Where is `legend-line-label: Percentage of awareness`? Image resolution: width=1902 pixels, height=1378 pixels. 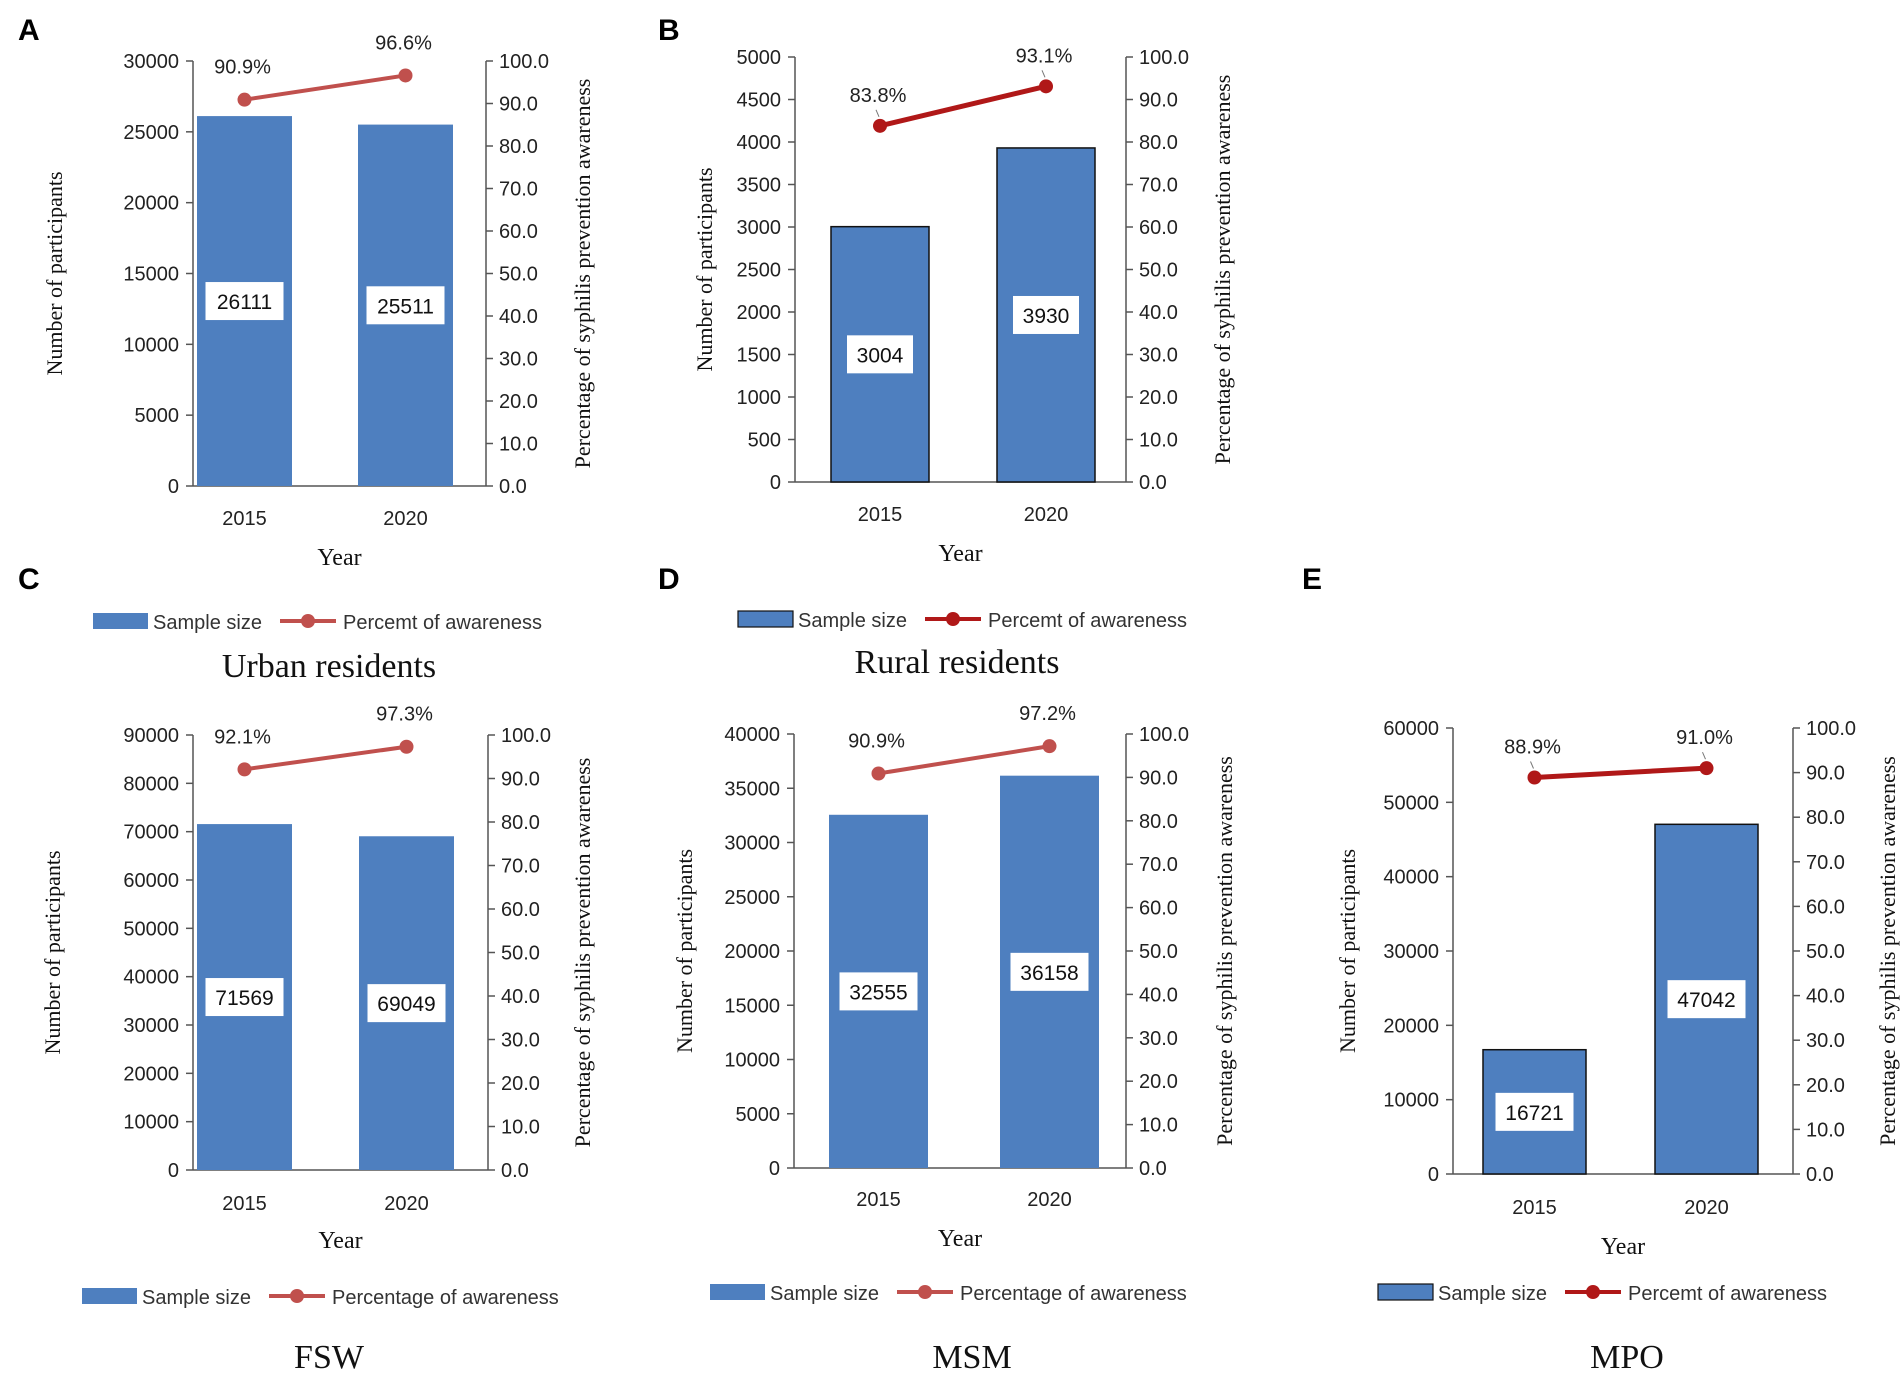
legend-line-label: Percentage of awareness is located at coordinates (1073, 1294).